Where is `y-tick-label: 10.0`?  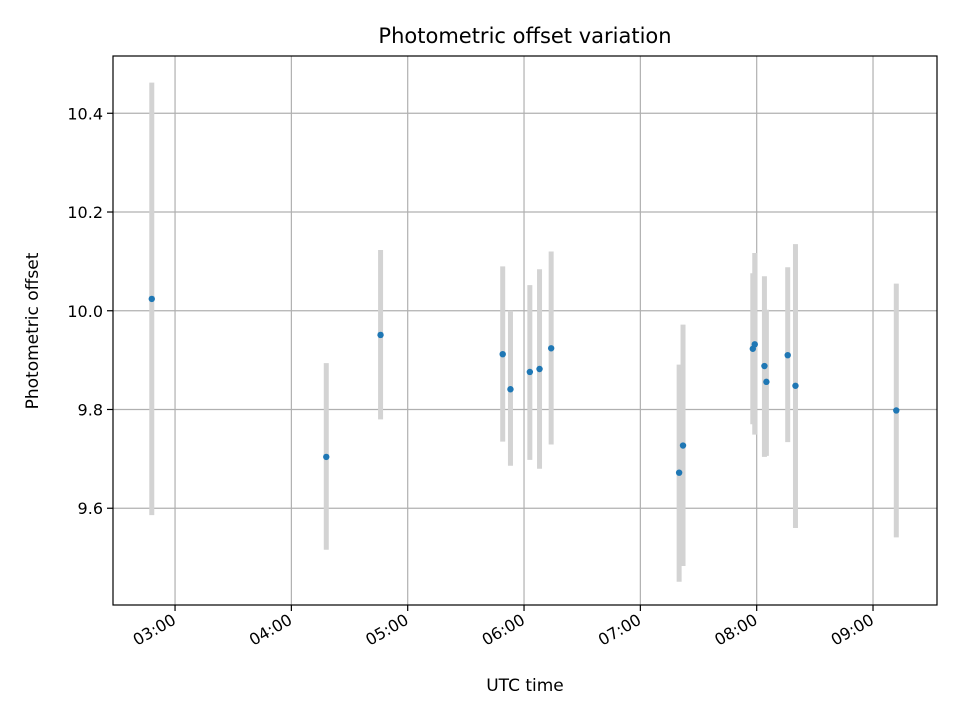
y-tick-label: 10.0 is located at coordinates (85, 311).